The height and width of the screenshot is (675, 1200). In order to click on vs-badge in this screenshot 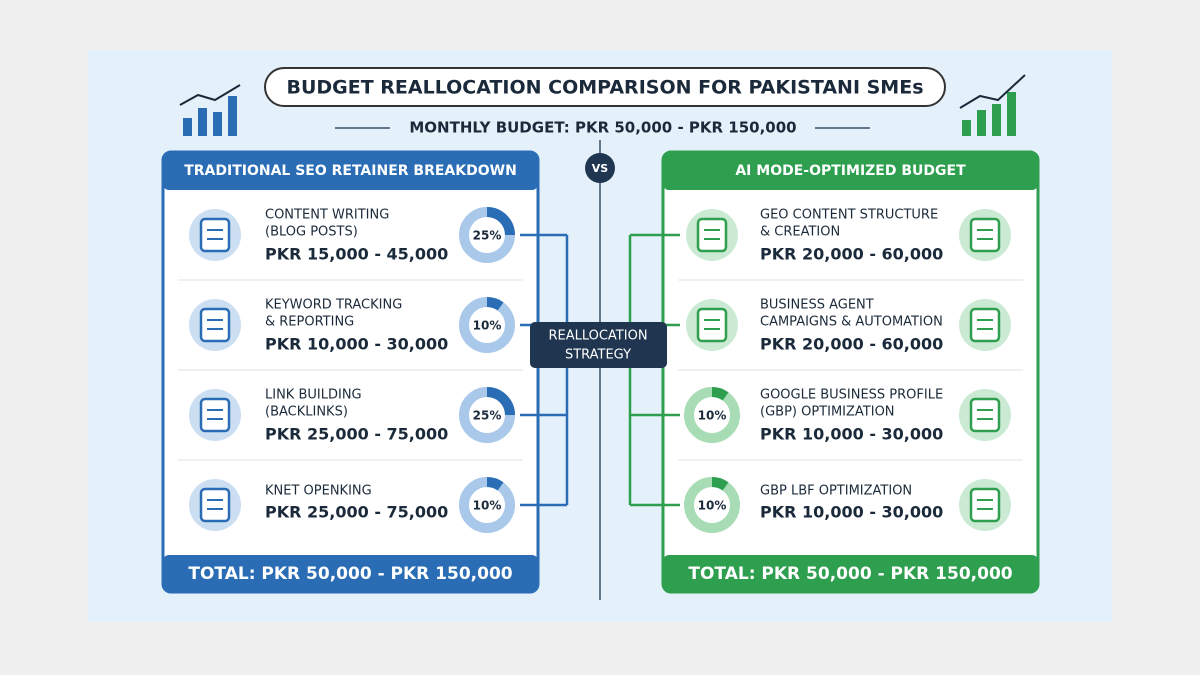, I will do `click(600, 168)`.